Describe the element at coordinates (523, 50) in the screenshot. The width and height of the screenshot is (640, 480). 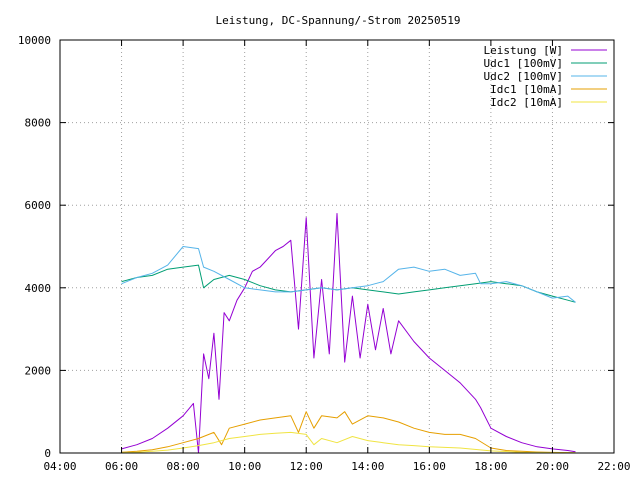
I see `legend-label: Leistung [W]` at that location.